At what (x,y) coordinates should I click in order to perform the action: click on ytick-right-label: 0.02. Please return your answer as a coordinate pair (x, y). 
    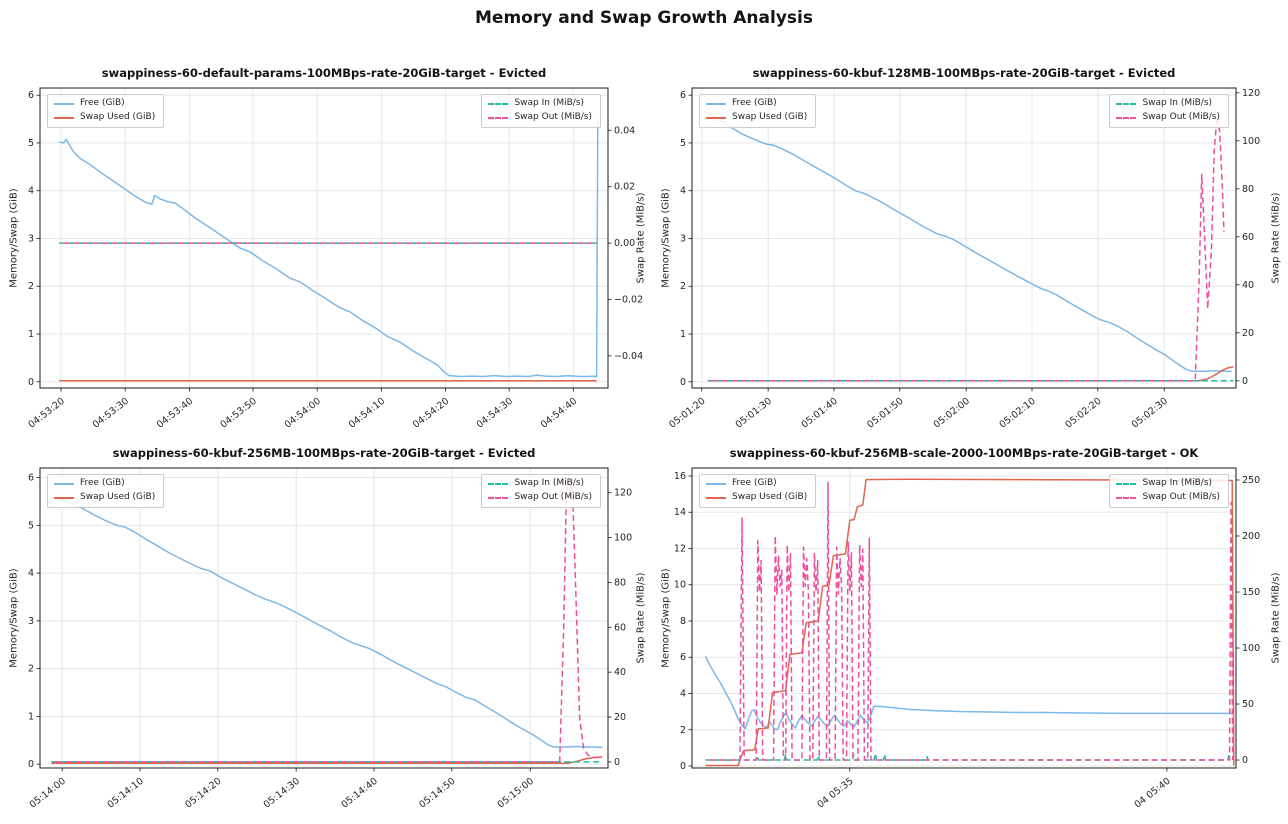
    Looking at the image, I should click on (624, 187).